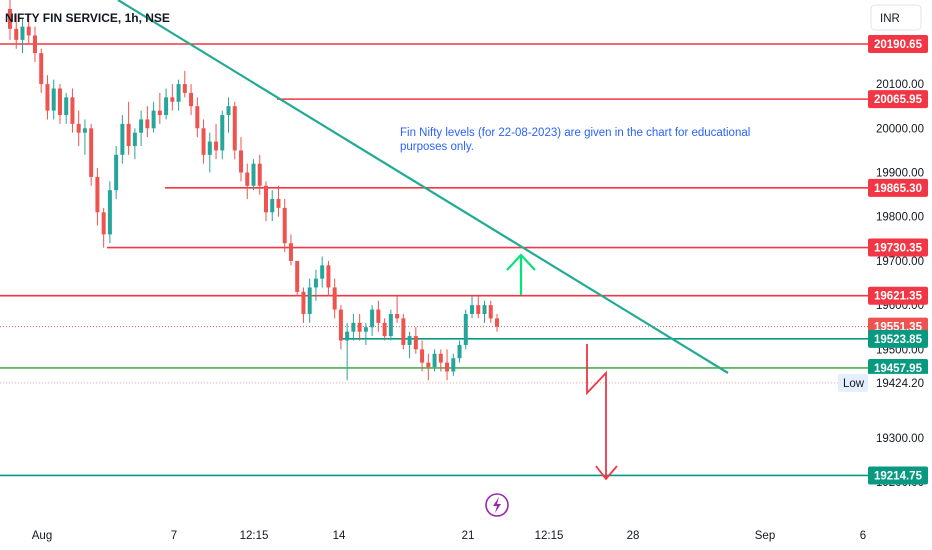  I want to click on y-tick-label: 19300.00, so click(900, 439).